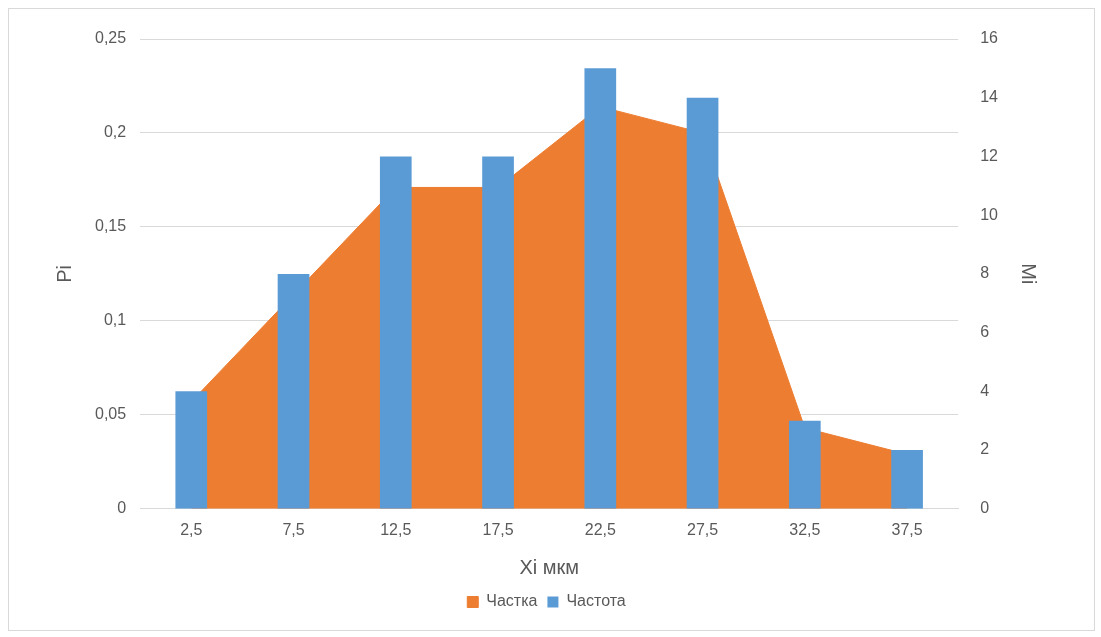 Image resolution: width=1101 pixels, height=637 pixels. I want to click on legend-label: Частка, so click(512, 601).